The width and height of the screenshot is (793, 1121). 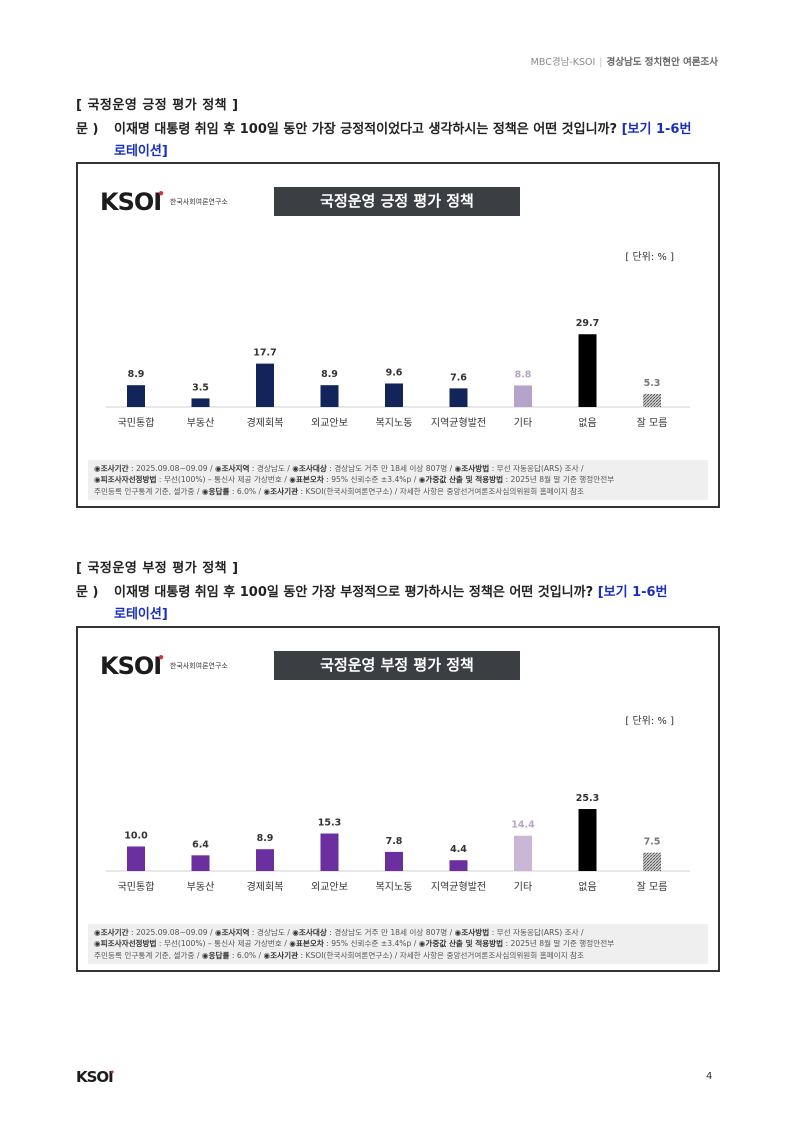 I want to click on section-title: [ 국정운영 부정 평가 정책 ], so click(x=157, y=568).